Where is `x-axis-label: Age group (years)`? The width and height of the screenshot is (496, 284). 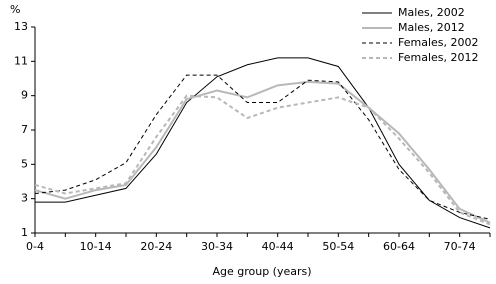 x-axis-label: Age group (years) is located at coordinates (261, 271).